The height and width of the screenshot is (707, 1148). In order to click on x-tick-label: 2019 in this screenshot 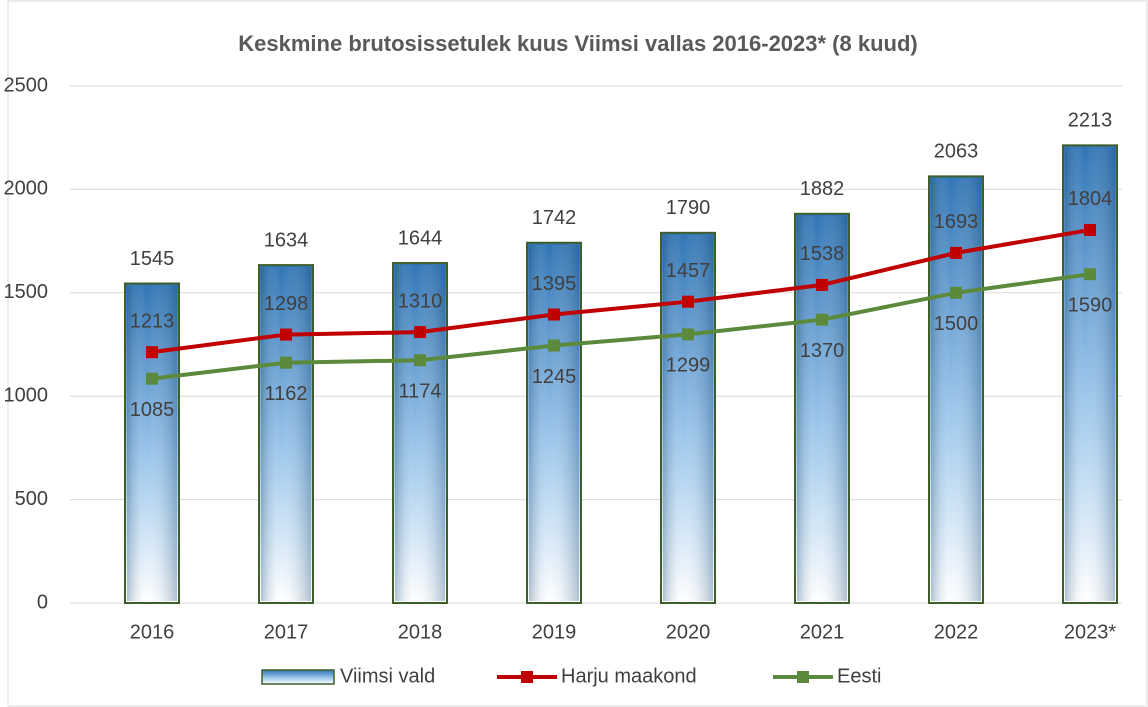, I will do `click(554, 632)`.